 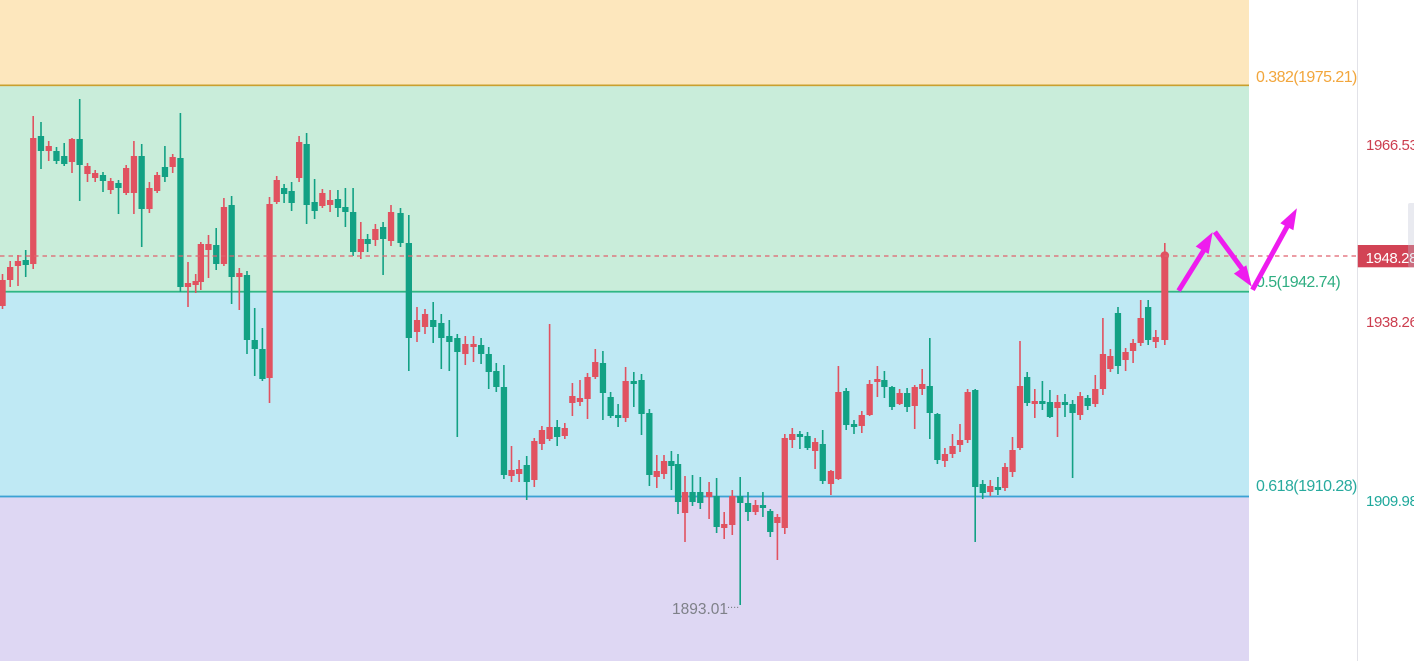 What do you see at coordinates (1298, 282) in the screenshot?
I see `svg-text: 0.5(1942.74)` at bounding box center [1298, 282].